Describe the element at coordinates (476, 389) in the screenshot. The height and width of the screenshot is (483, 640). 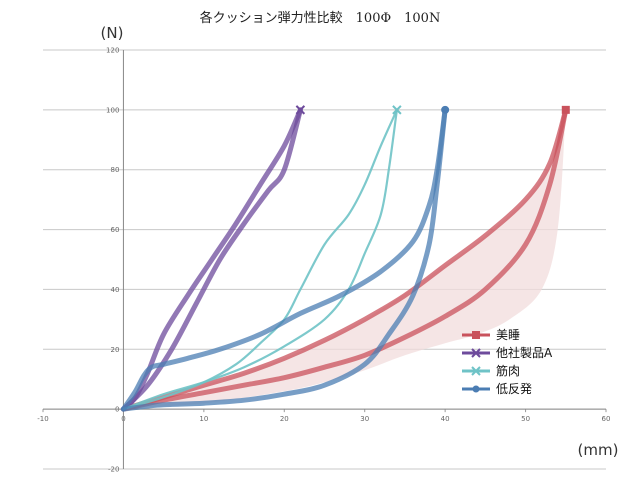
I see `legend-marker-circle` at that location.